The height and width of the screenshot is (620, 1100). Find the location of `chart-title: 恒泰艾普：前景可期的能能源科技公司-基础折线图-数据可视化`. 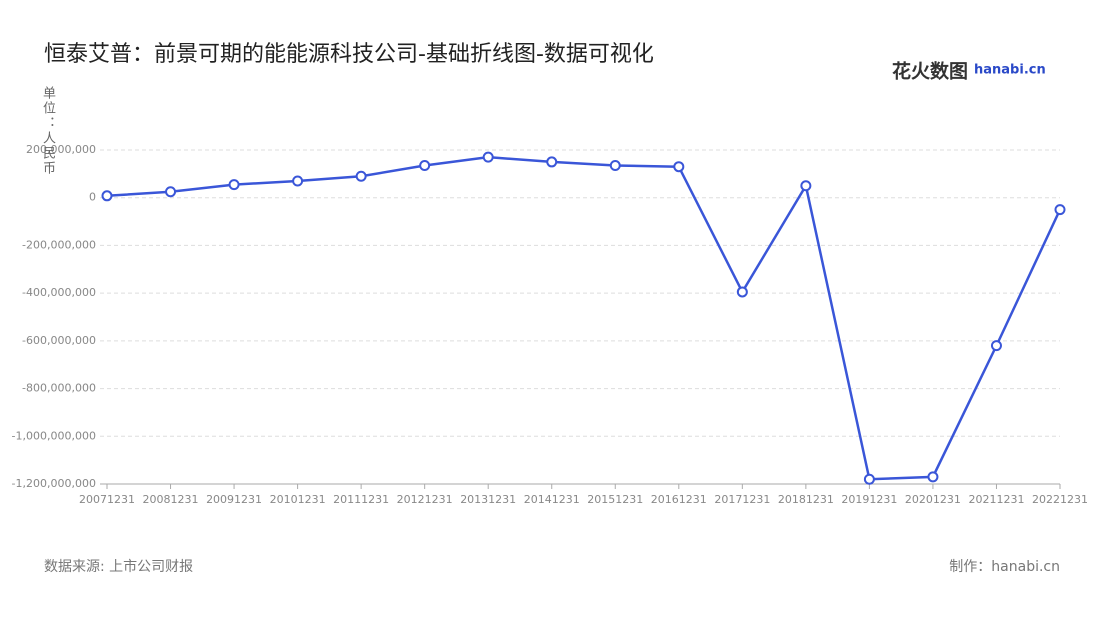

chart-title: 恒泰艾普：前景可期的能能源科技公司-基础折线图-数据可视化 is located at coordinates (349, 54).